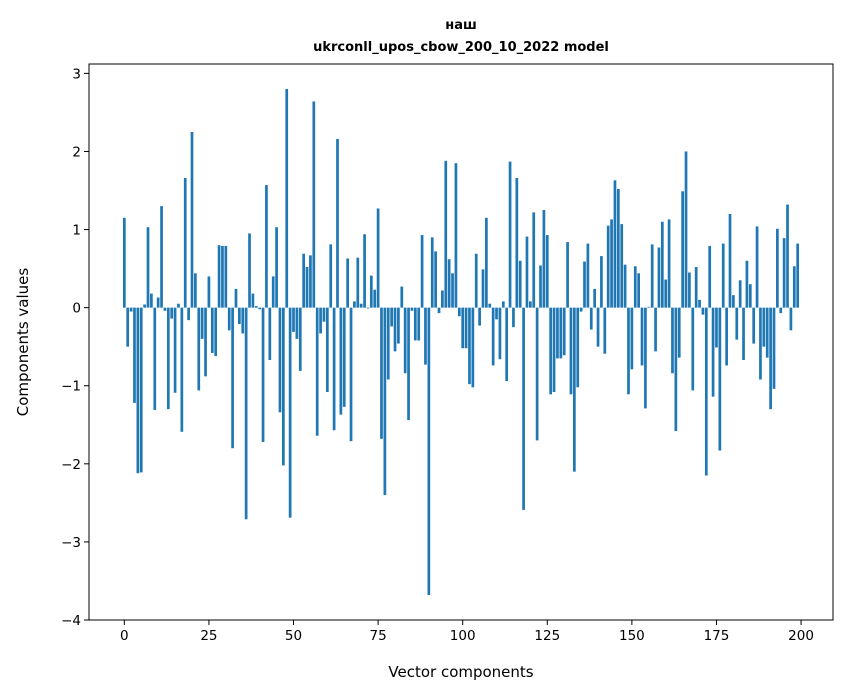 This screenshot has width=847, height=696. I want to click on y-tick-label: −2, so click(71, 465).